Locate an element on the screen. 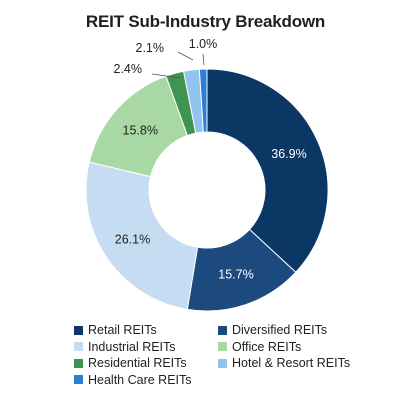  legend-item: Office REITs is located at coordinates (259, 347).